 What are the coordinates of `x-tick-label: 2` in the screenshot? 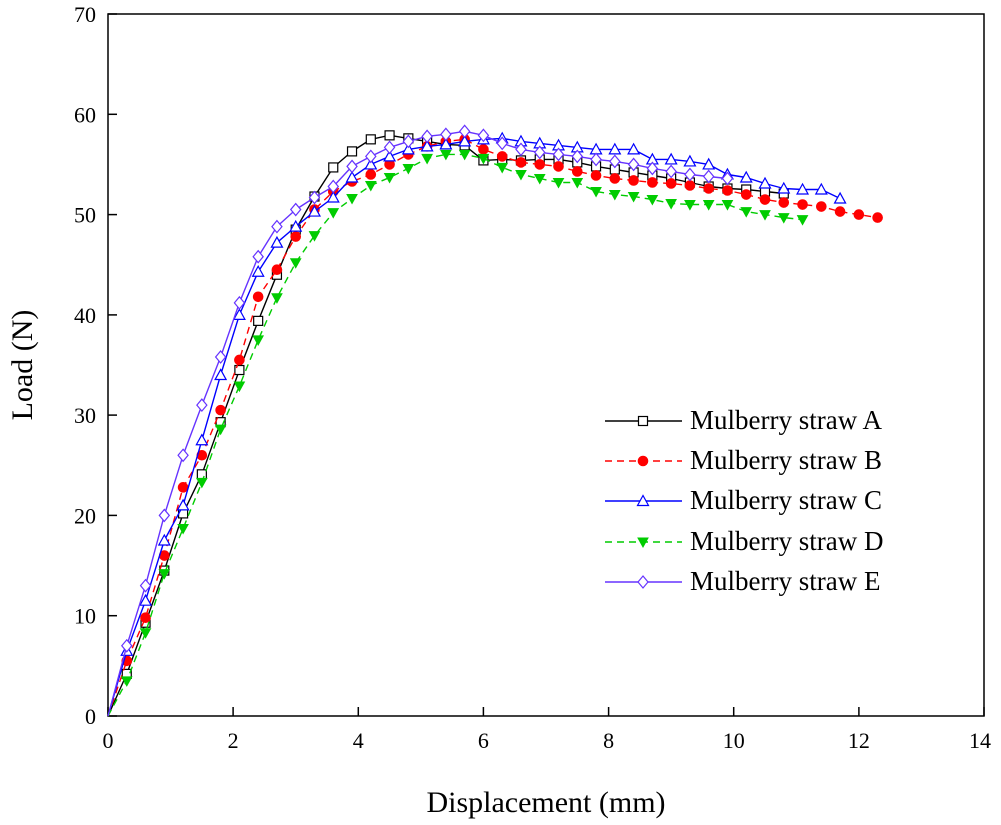 It's located at (233, 740).